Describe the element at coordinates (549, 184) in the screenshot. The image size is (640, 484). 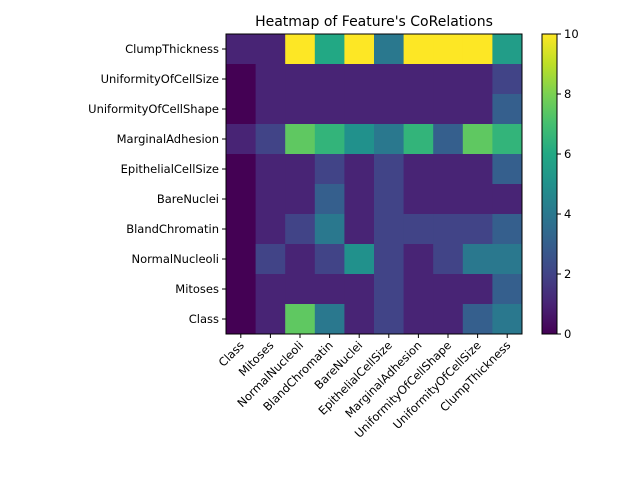
I see `colorbar` at that location.